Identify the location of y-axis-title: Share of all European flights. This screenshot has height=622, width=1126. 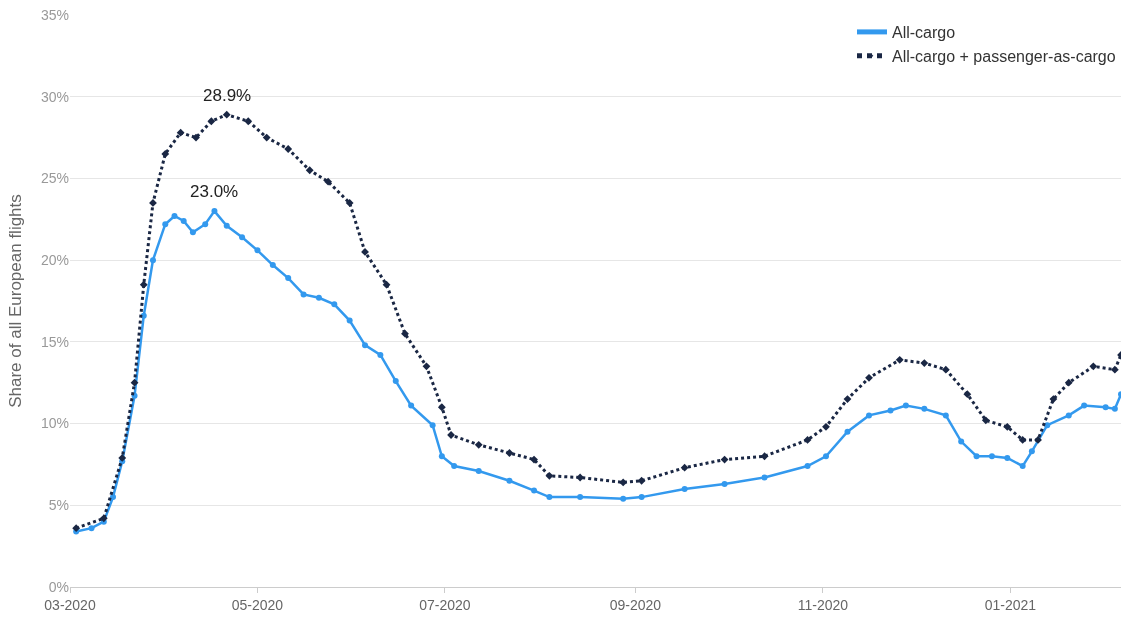
(15, 301).